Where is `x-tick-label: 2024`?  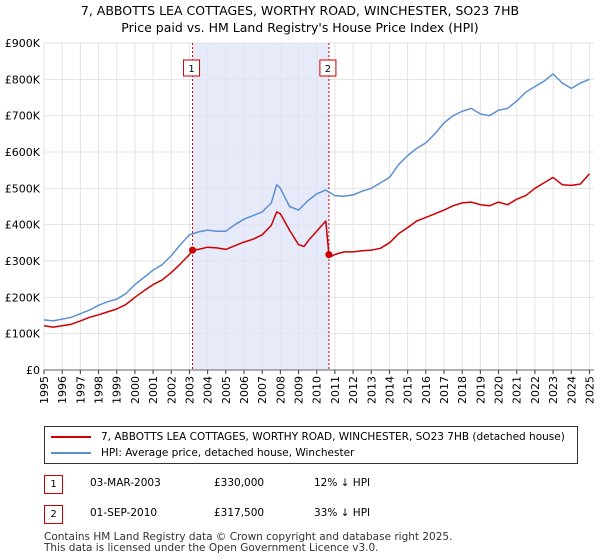
x-tick-label: 2024 is located at coordinates (571, 390).